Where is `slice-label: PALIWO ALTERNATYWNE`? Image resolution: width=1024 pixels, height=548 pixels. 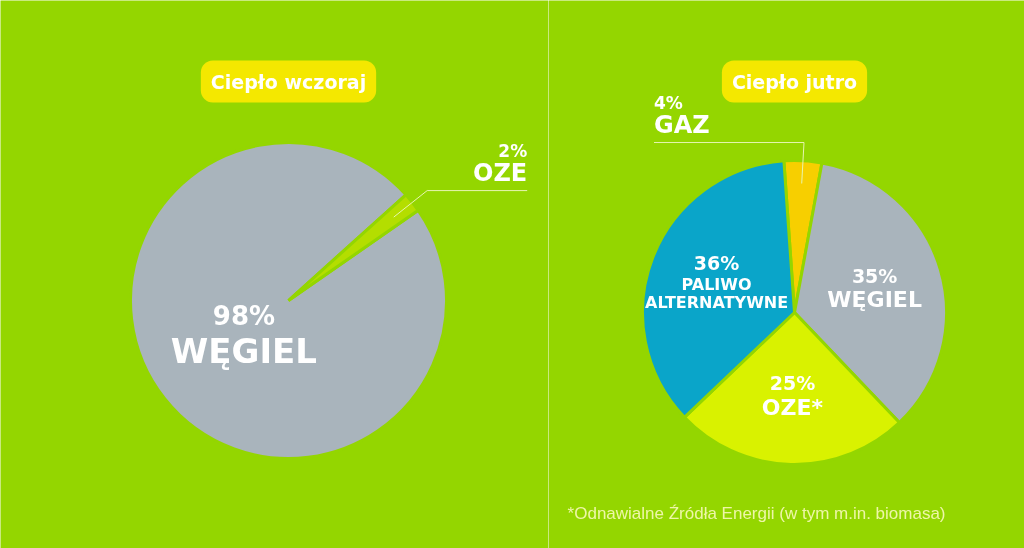
slice-label: PALIWO ALTERNATYWNE is located at coordinates (717, 293).